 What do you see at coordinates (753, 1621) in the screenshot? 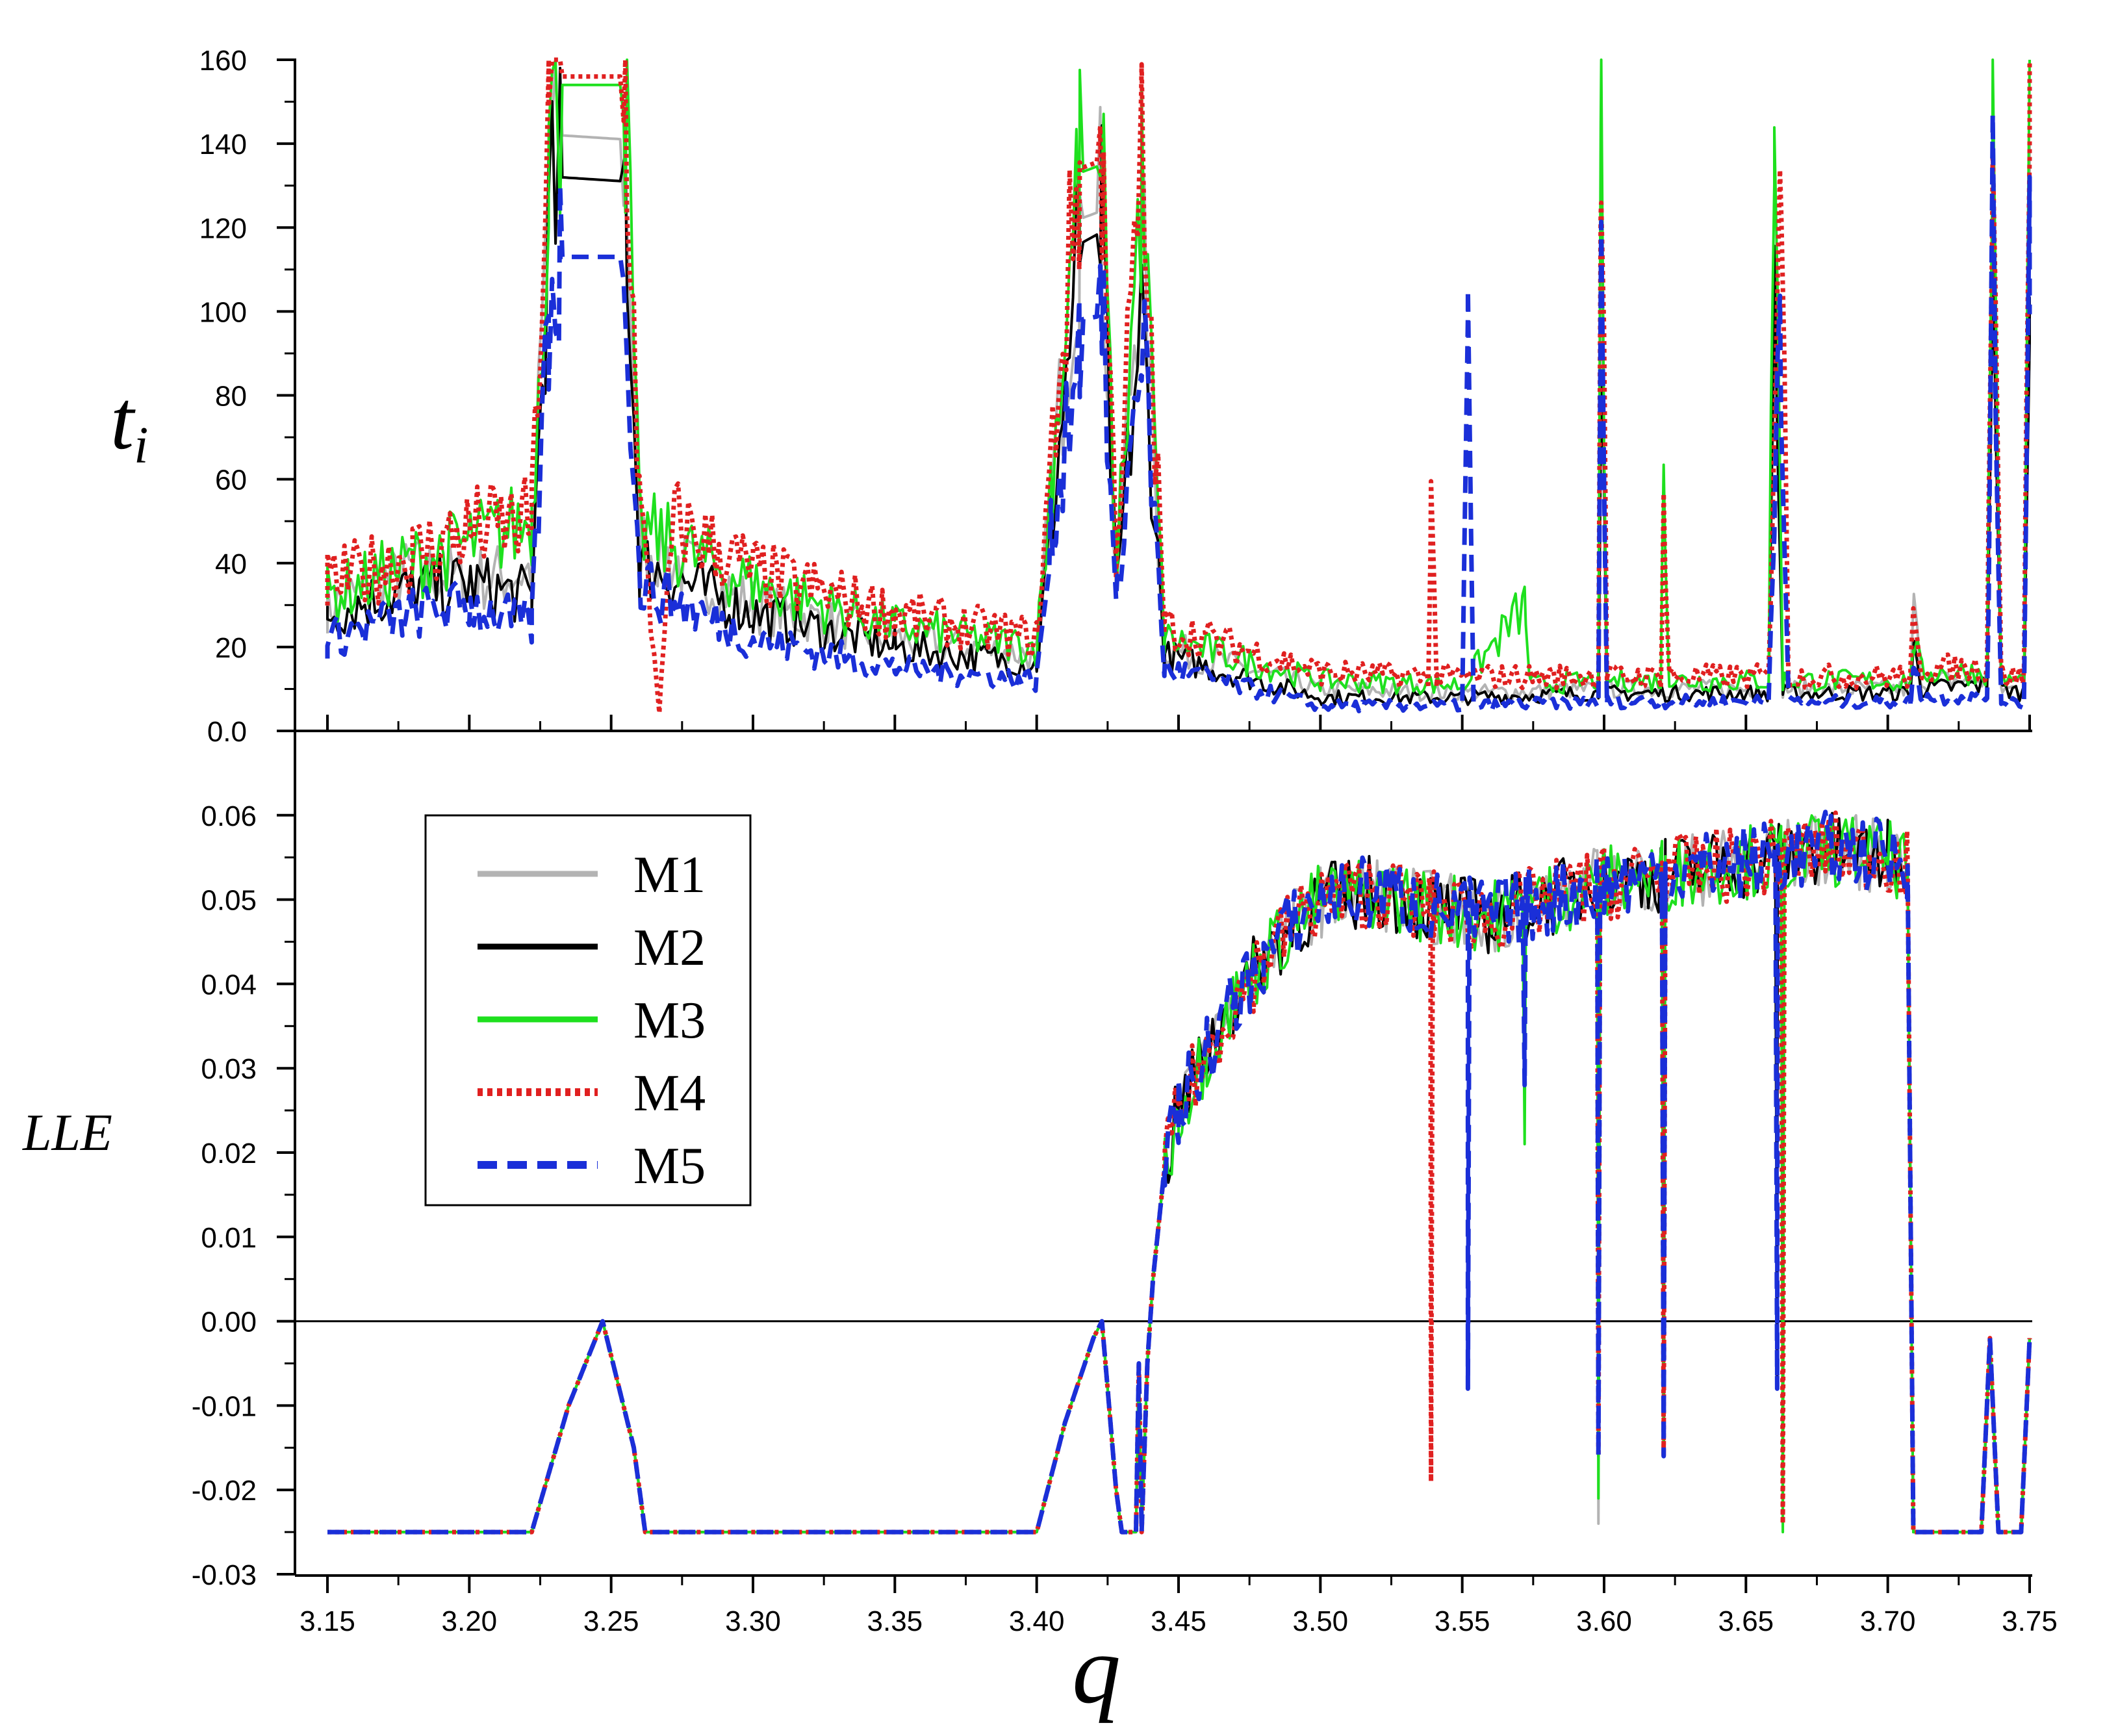
I see `bottom-x-tick-label: 3.30` at bounding box center [753, 1621].